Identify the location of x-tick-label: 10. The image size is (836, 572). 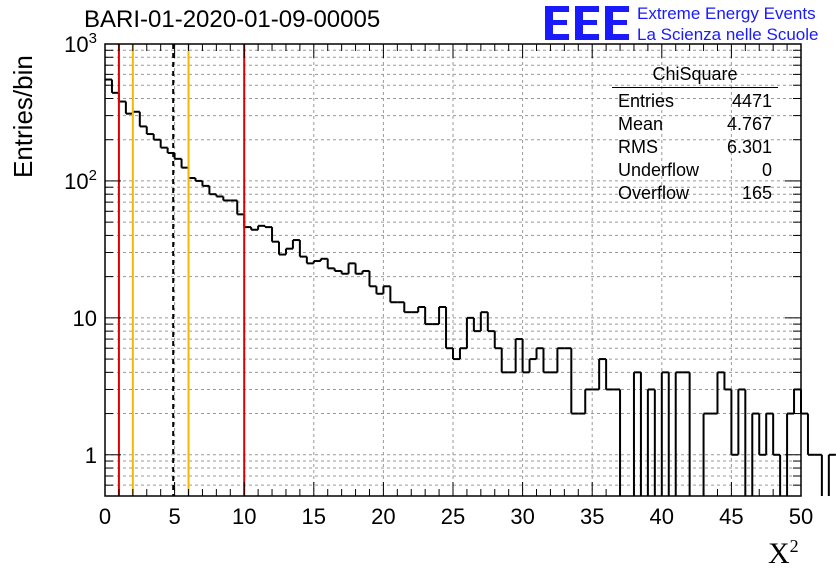
(244, 516).